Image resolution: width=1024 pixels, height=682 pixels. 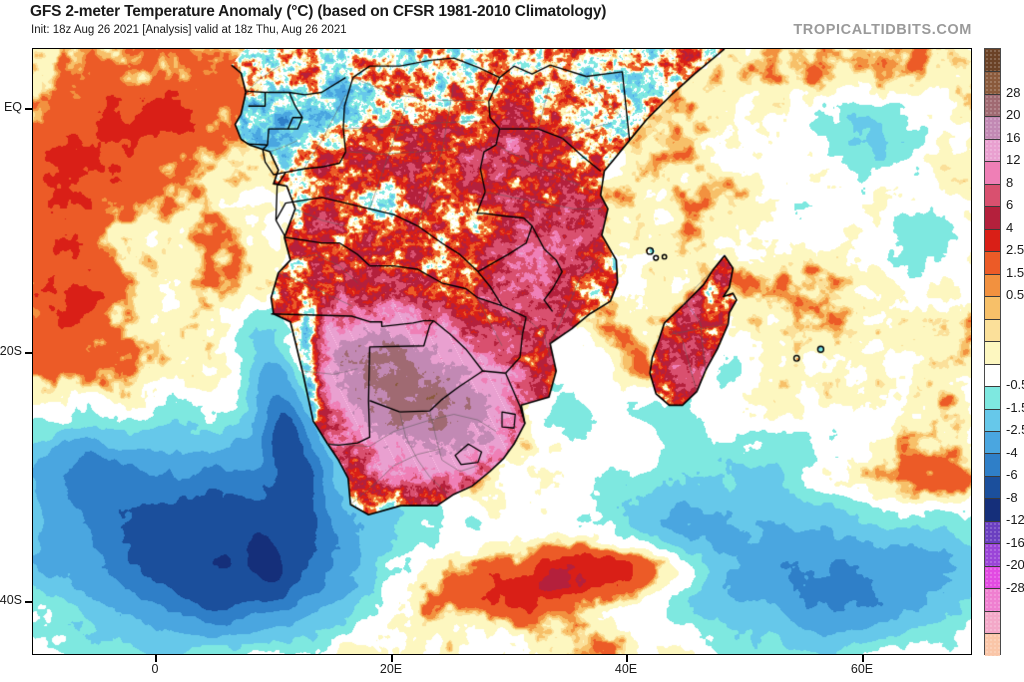 I want to click on colorbar-tick-label: 1.5, so click(x=1015, y=272).